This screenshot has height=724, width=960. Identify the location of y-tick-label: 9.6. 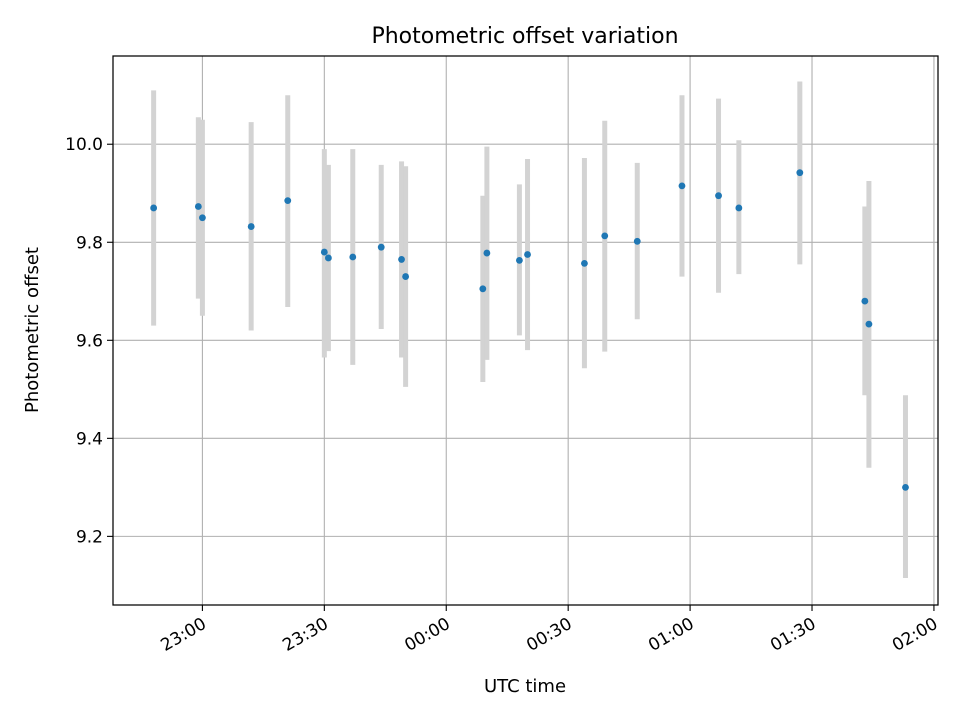
(89, 341).